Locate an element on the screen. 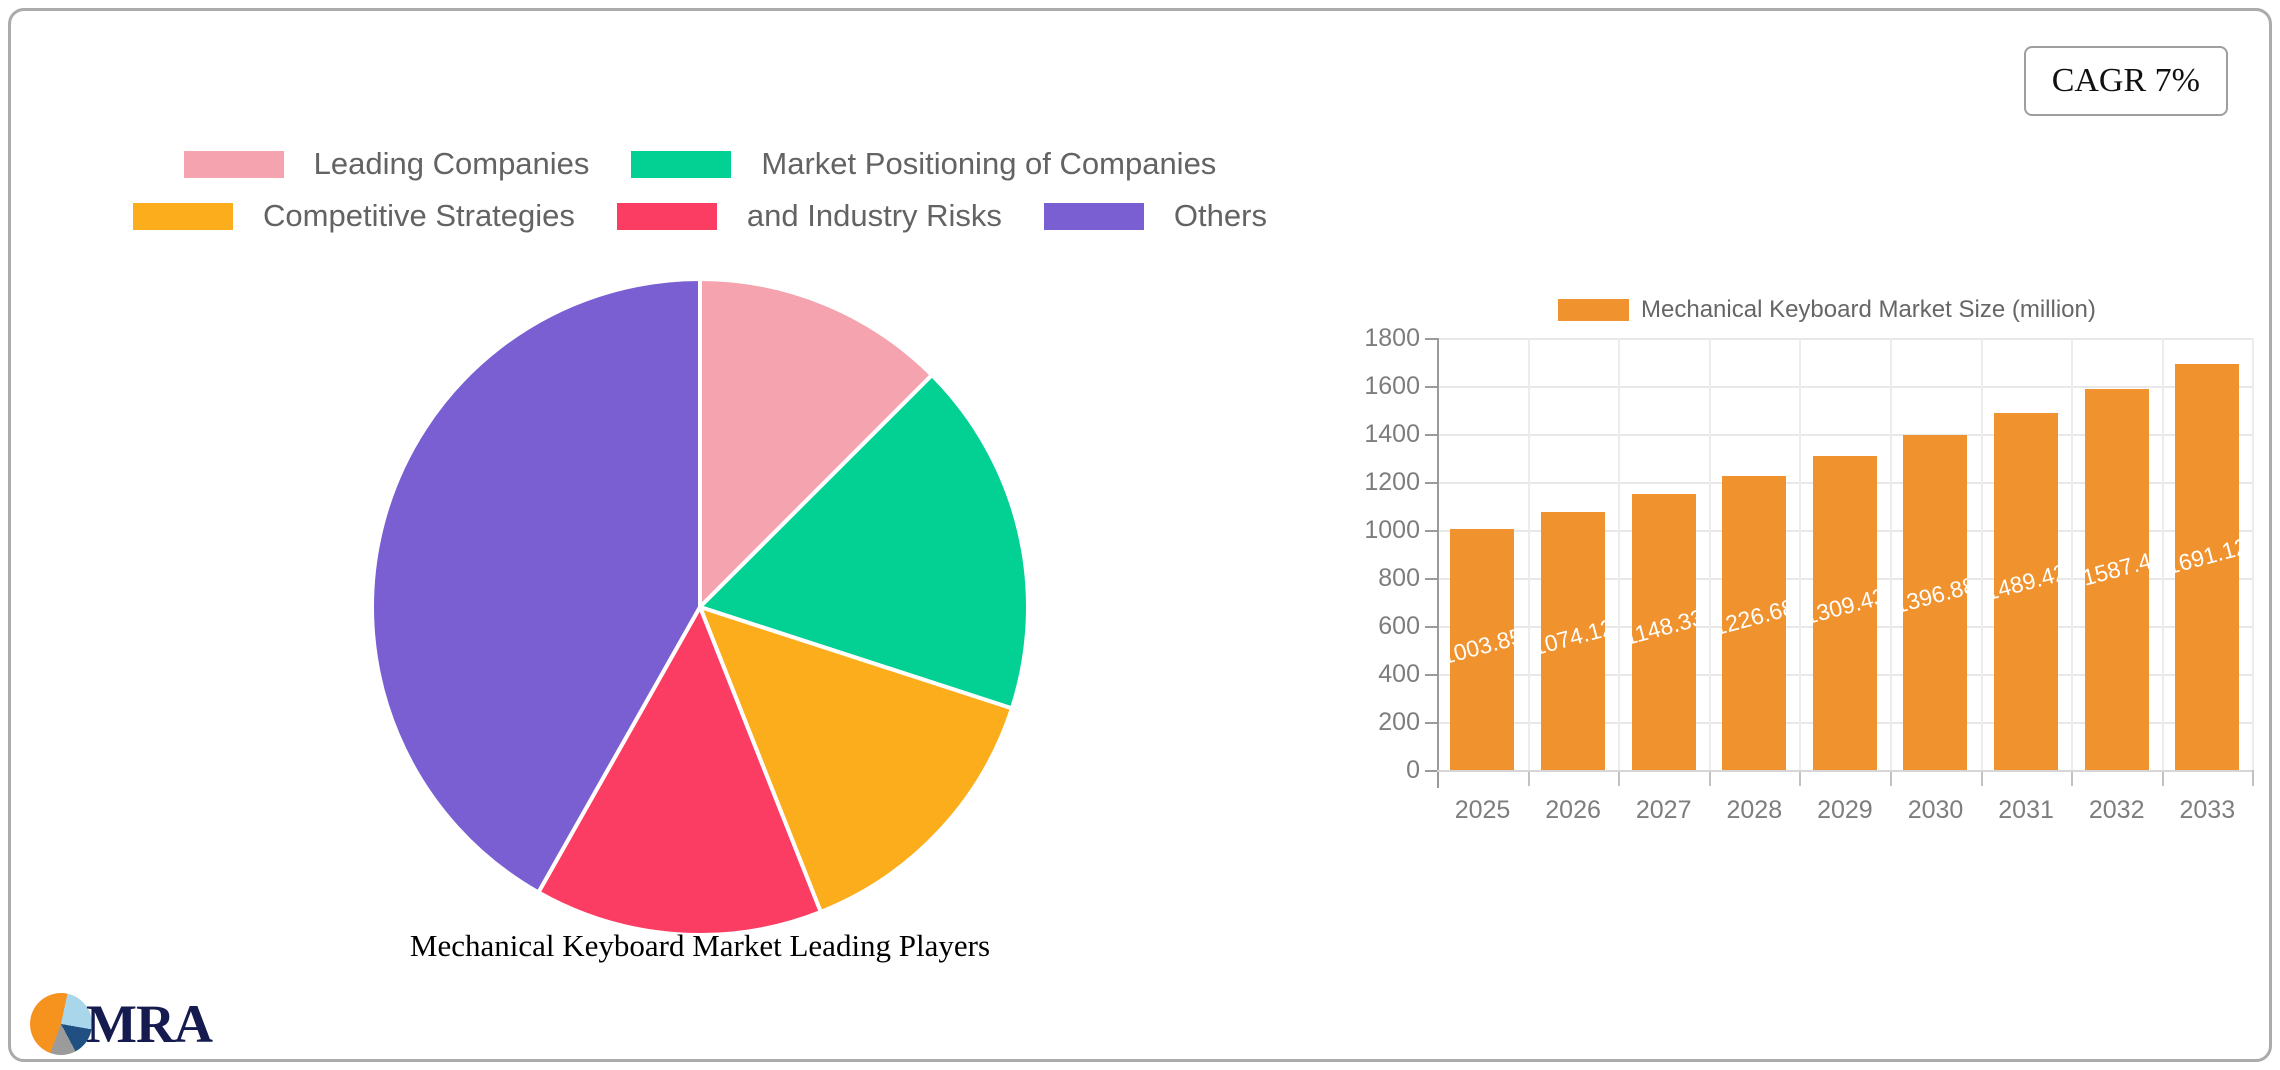 Image resolution: width=2280 pixels, height=1070 pixels. cagr-badge: CAGR 7% is located at coordinates (2125, 81).